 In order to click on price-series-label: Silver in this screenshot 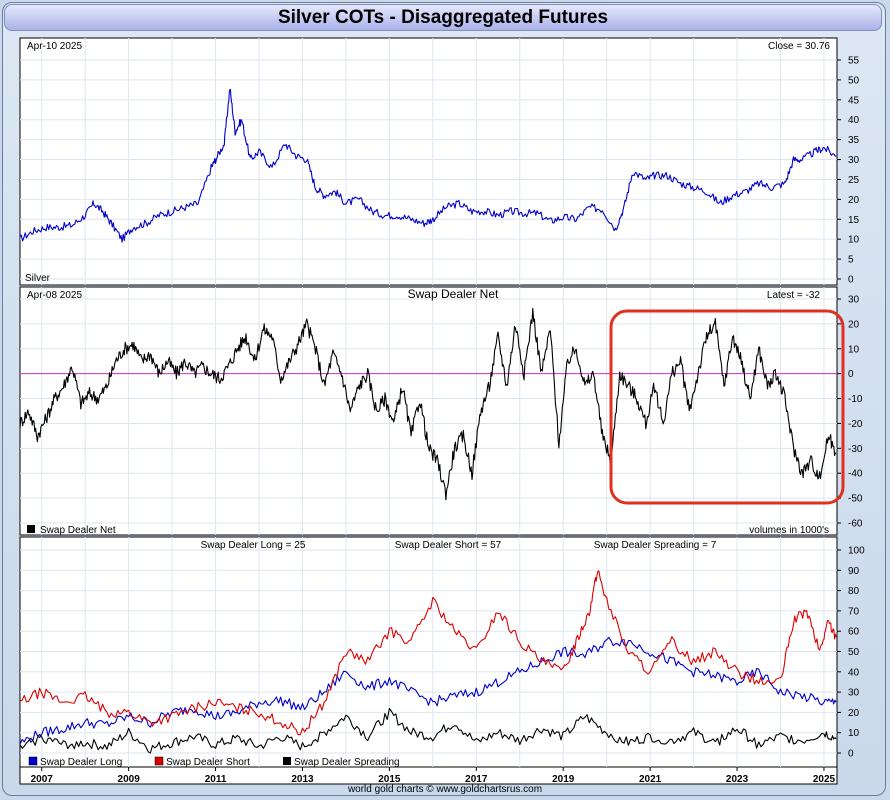, I will do `click(38, 278)`.